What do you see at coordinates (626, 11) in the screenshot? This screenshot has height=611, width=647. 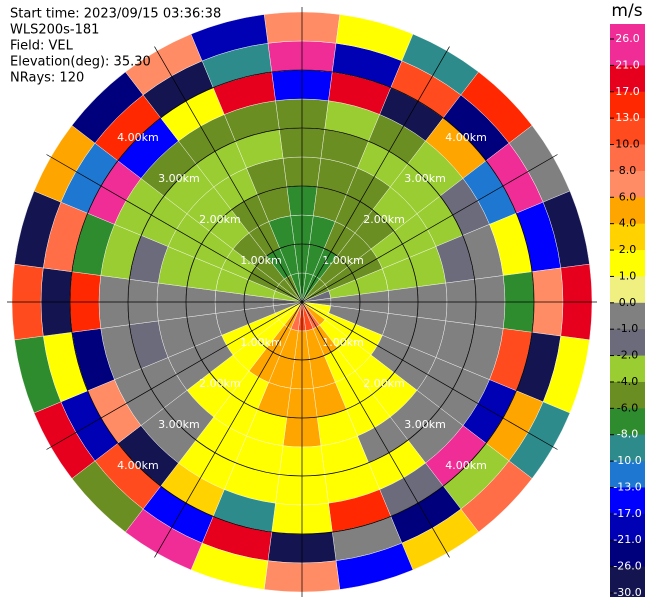 I see `colorbar-unit: m/s` at bounding box center [626, 11].